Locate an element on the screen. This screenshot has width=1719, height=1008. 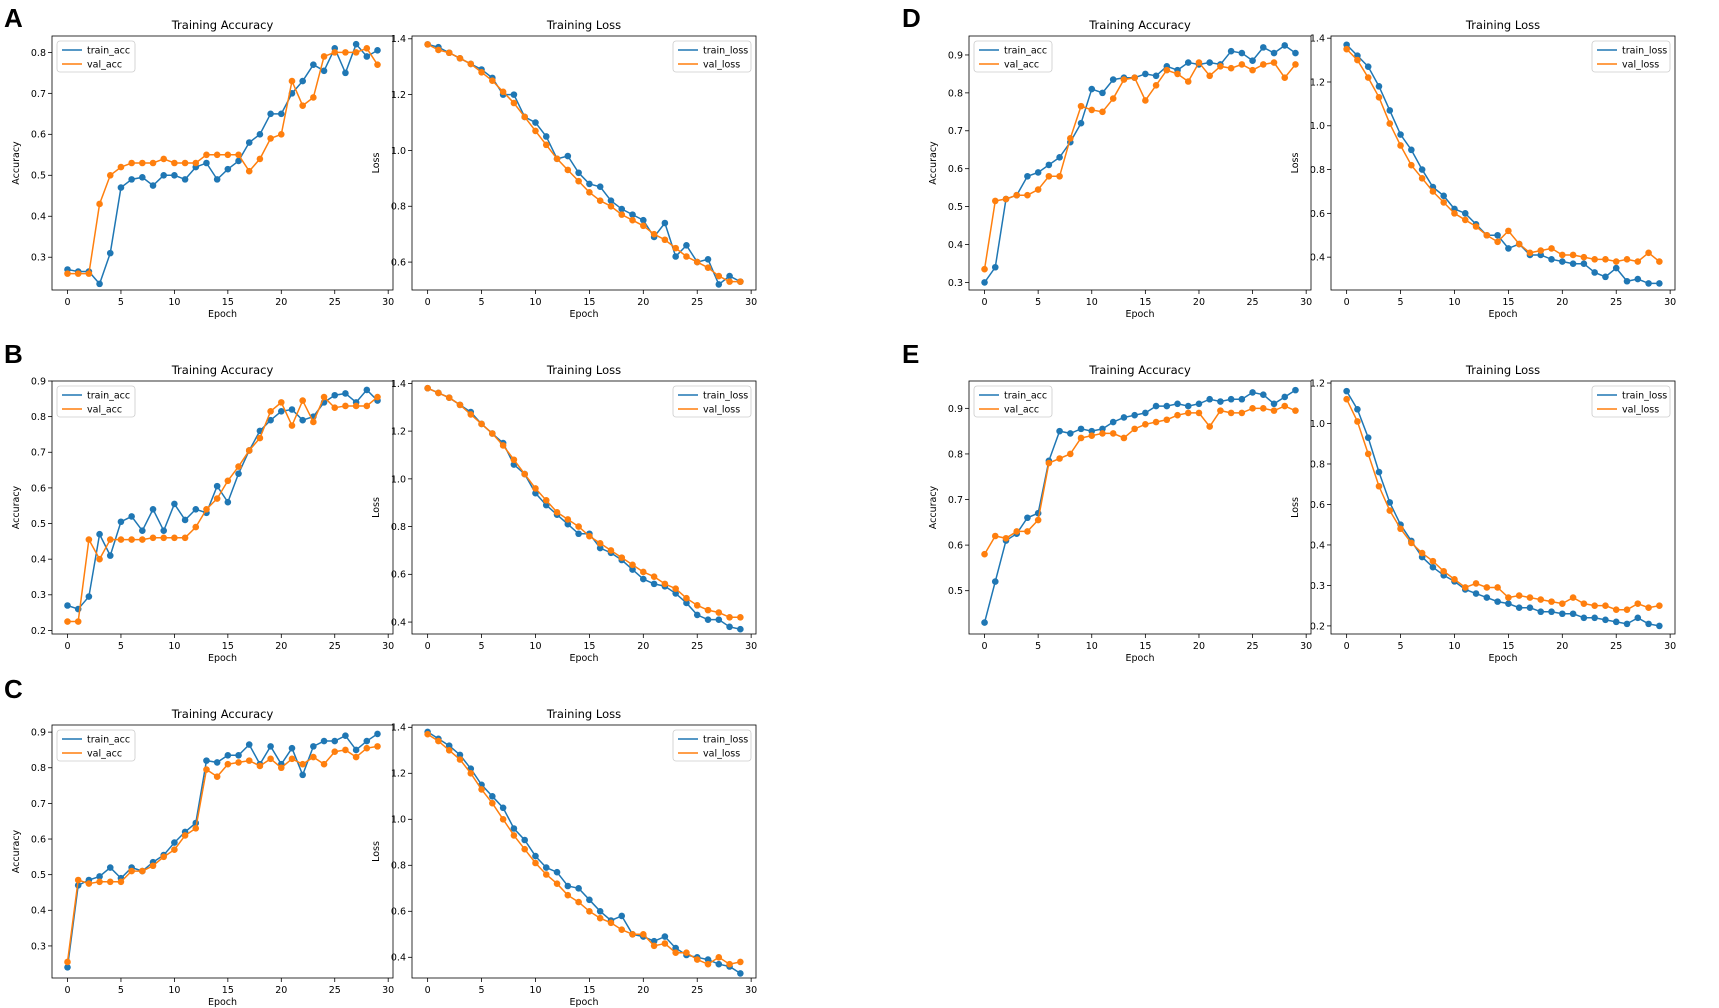
chart-b-loss-xlabel: Epoch is located at coordinates (583, 658).